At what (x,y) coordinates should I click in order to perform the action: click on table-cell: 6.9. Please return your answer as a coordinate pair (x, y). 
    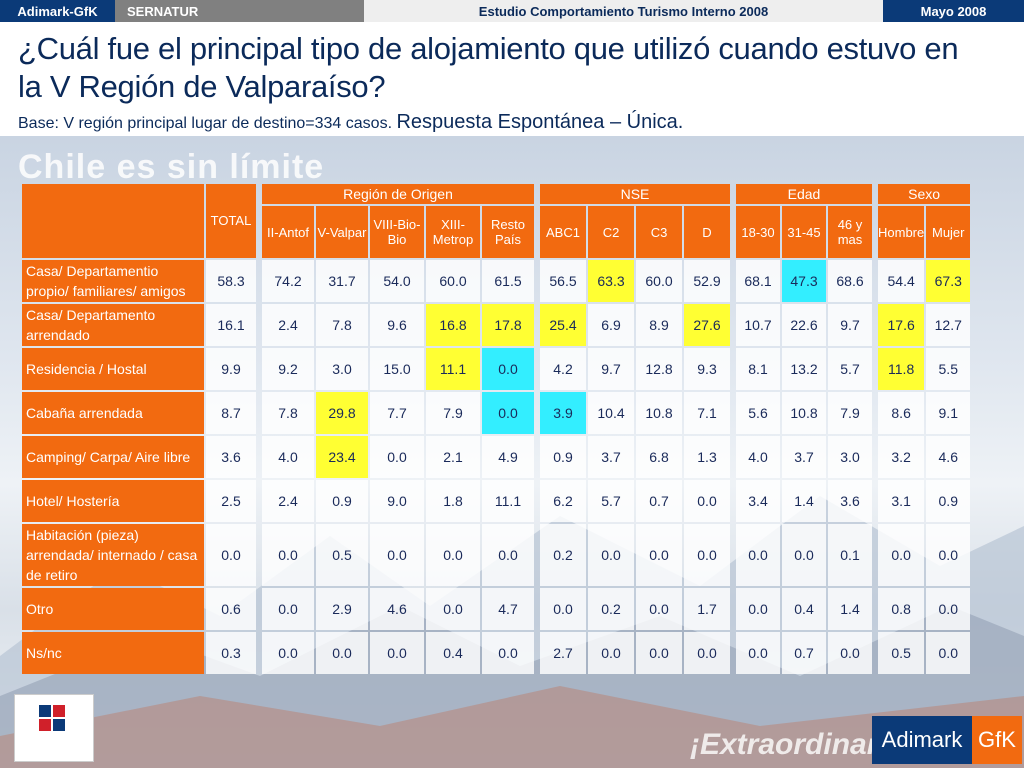
    Looking at the image, I should click on (611, 325).